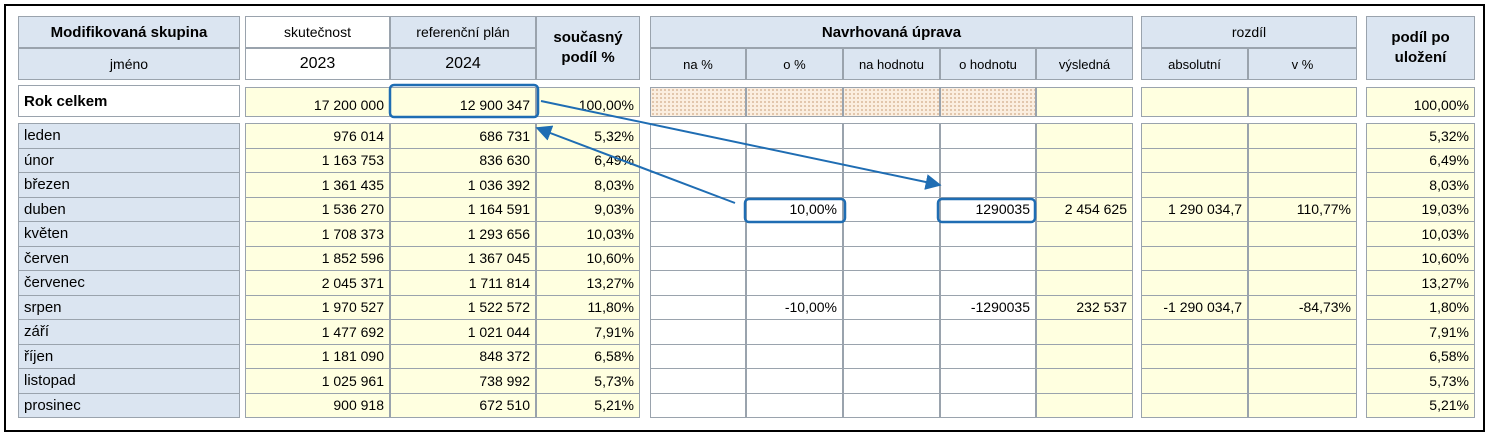 Image resolution: width=1489 pixels, height=436 pixels. I want to click on data-cell: 1,80%, so click(1420, 307).